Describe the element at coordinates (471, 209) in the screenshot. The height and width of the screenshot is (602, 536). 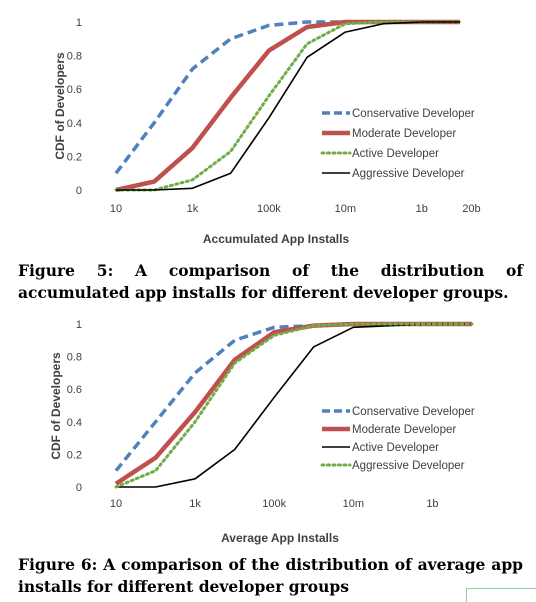
I see `x-tick-label: 20b` at that location.